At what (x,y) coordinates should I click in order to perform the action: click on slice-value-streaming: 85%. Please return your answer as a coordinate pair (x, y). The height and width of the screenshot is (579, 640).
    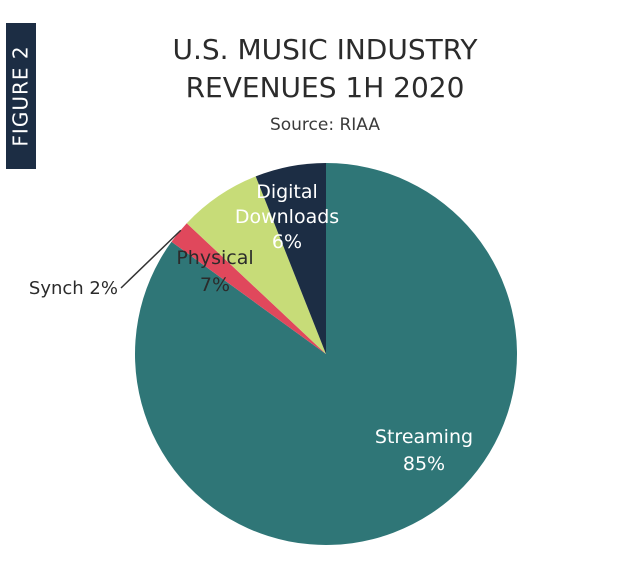
    Looking at the image, I should click on (424, 464).